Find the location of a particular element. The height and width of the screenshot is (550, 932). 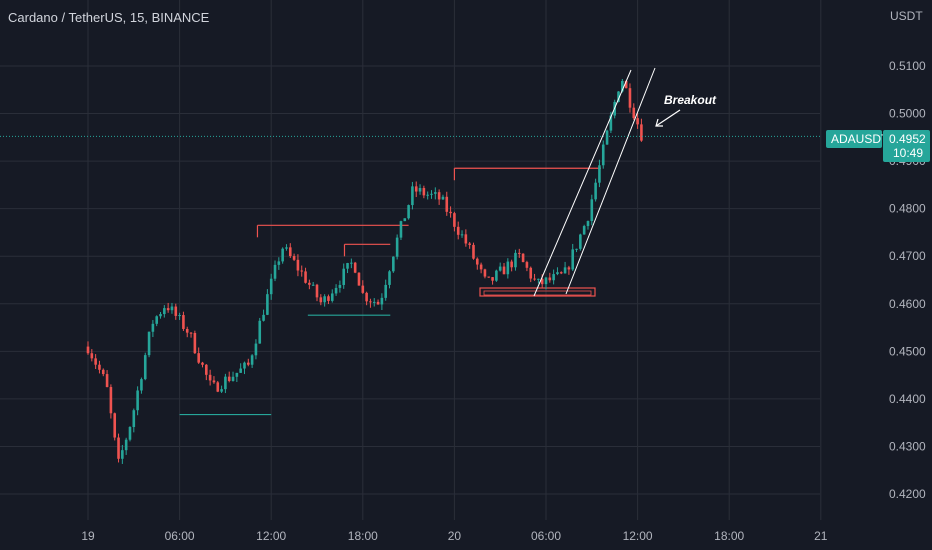

price-tick-label: 0.4300 is located at coordinates (907, 446).